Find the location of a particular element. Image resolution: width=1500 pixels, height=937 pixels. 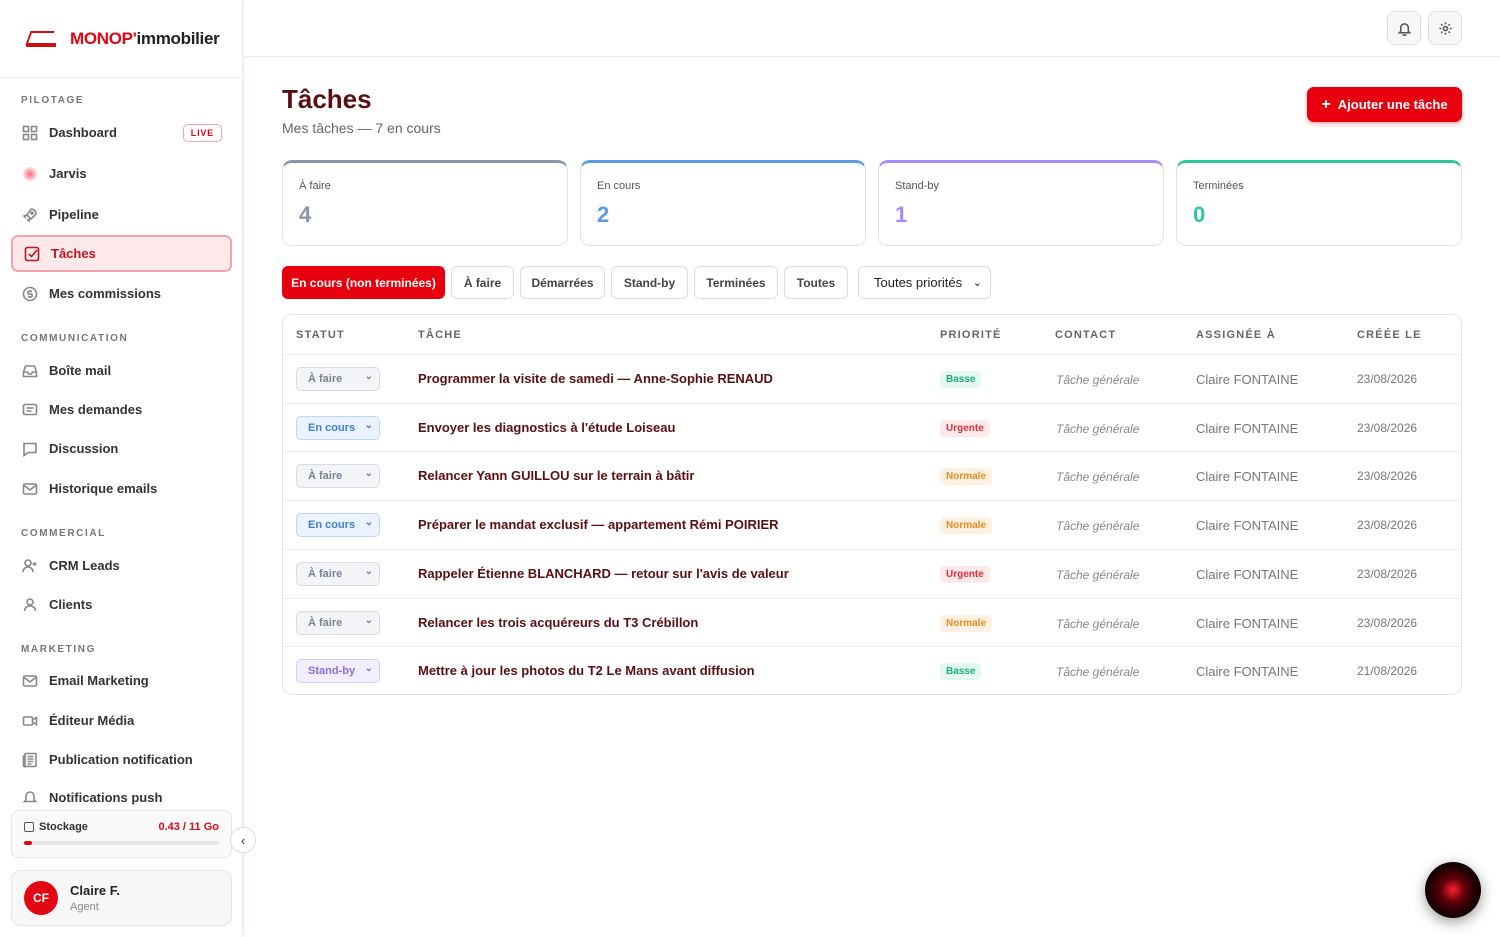

filter-demarrees: Démarrées is located at coordinates (562, 282).